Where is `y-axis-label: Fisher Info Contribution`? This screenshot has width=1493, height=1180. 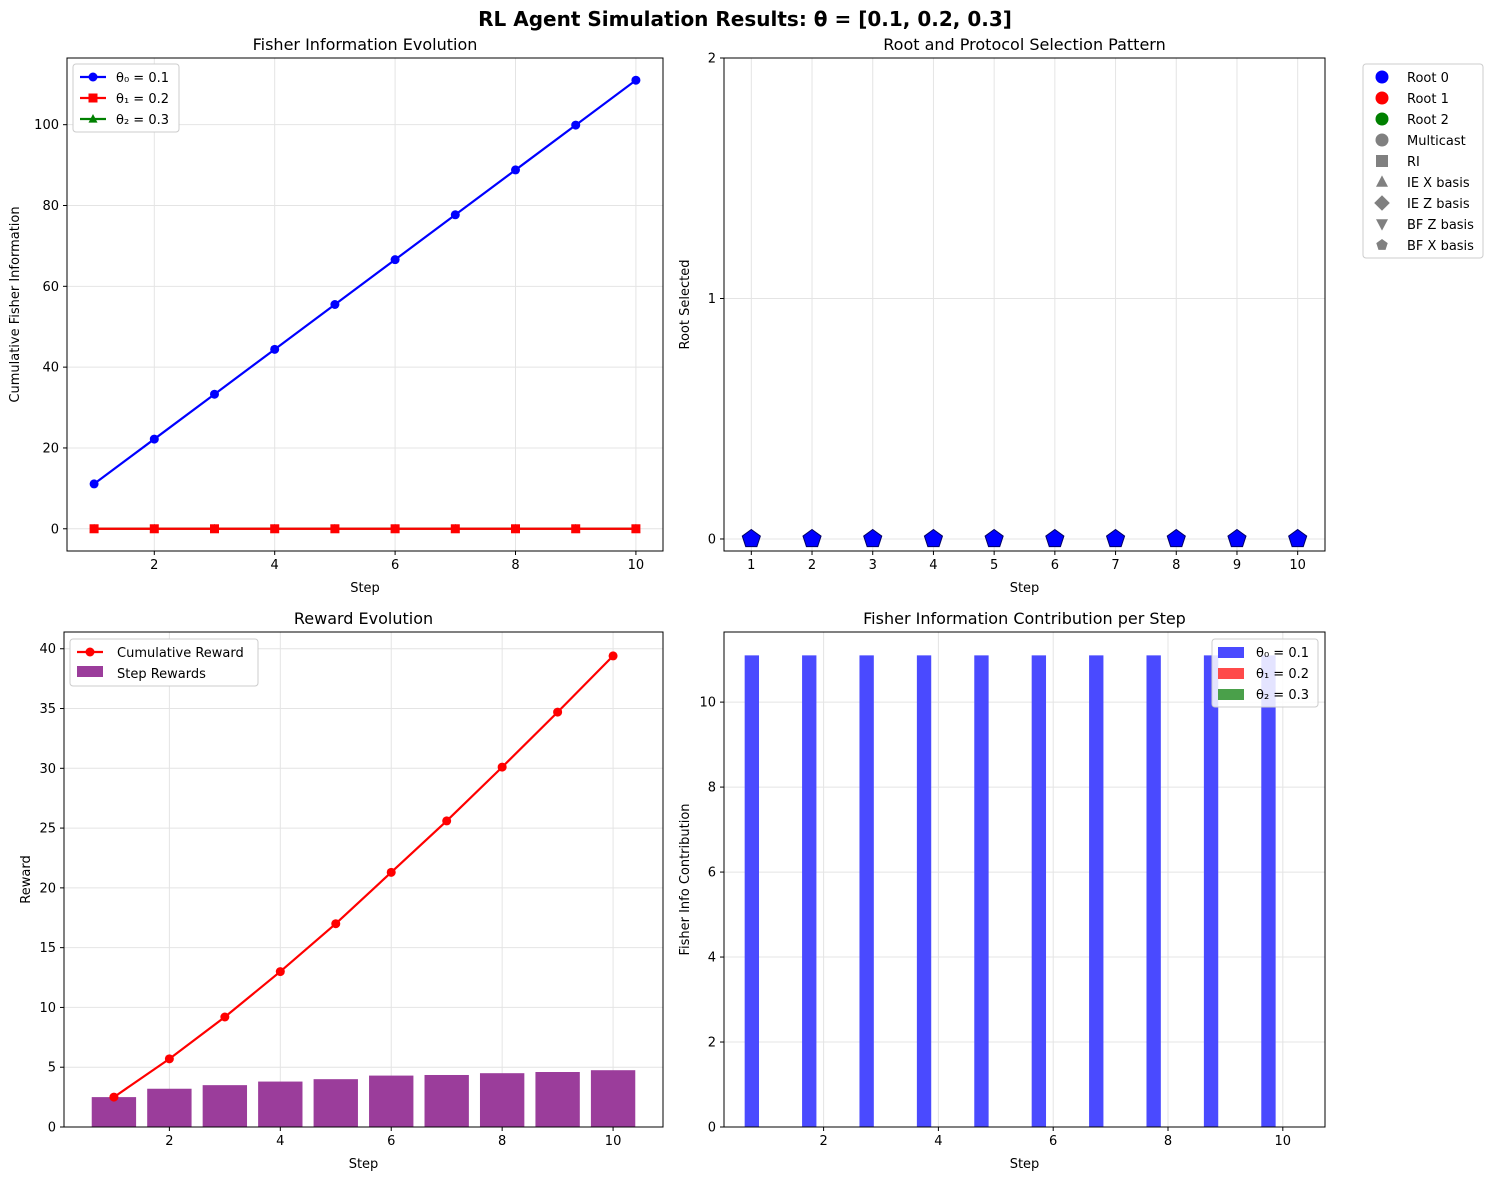 y-axis-label: Fisher Info Contribution is located at coordinates (685, 879).